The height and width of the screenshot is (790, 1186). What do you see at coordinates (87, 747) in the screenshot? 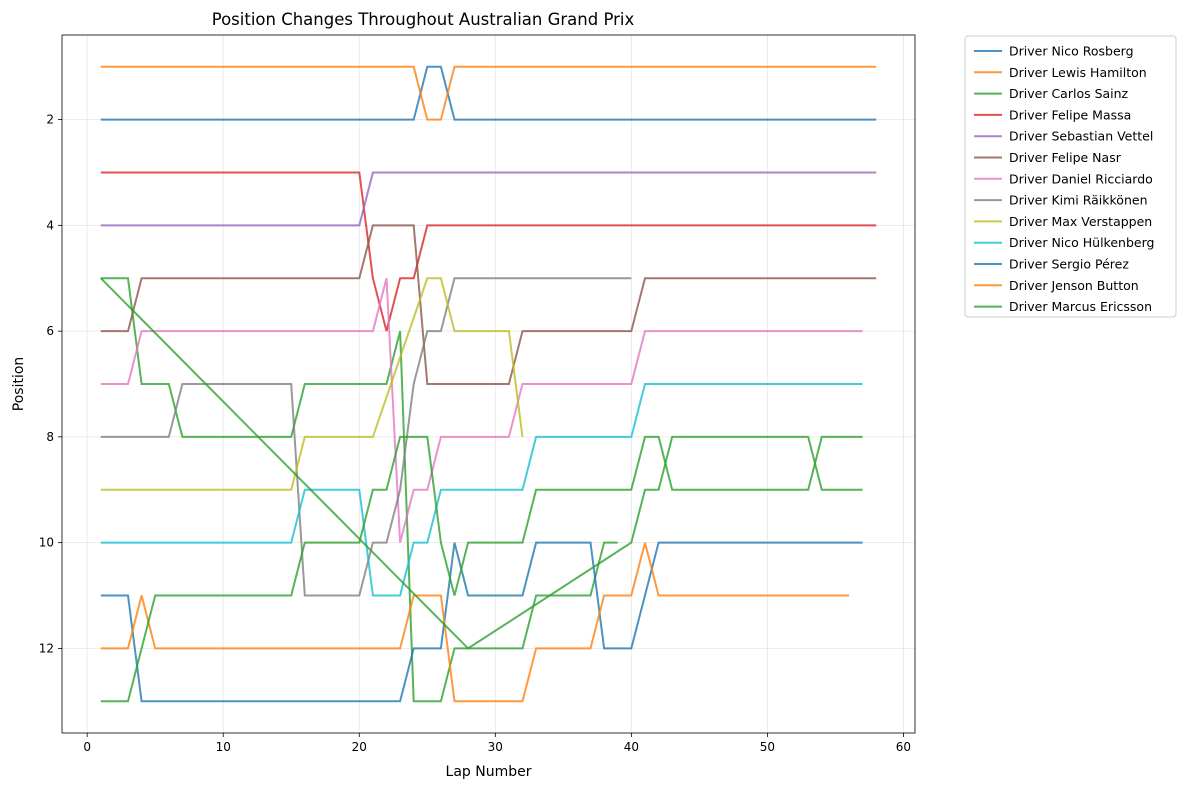
I see `x-tick-label: 0` at bounding box center [87, 747].